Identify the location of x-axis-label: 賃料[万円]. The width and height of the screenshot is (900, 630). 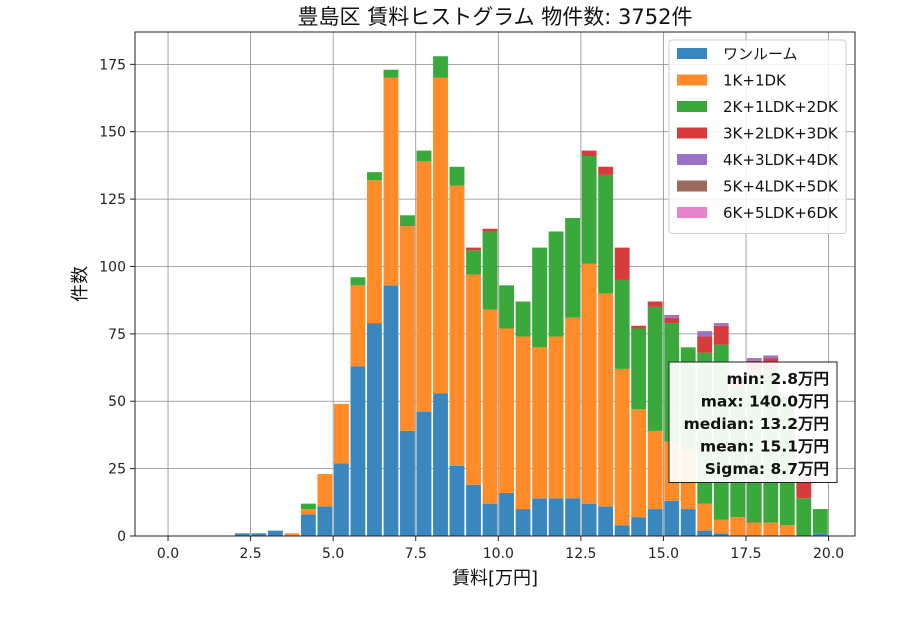
(495, 578).